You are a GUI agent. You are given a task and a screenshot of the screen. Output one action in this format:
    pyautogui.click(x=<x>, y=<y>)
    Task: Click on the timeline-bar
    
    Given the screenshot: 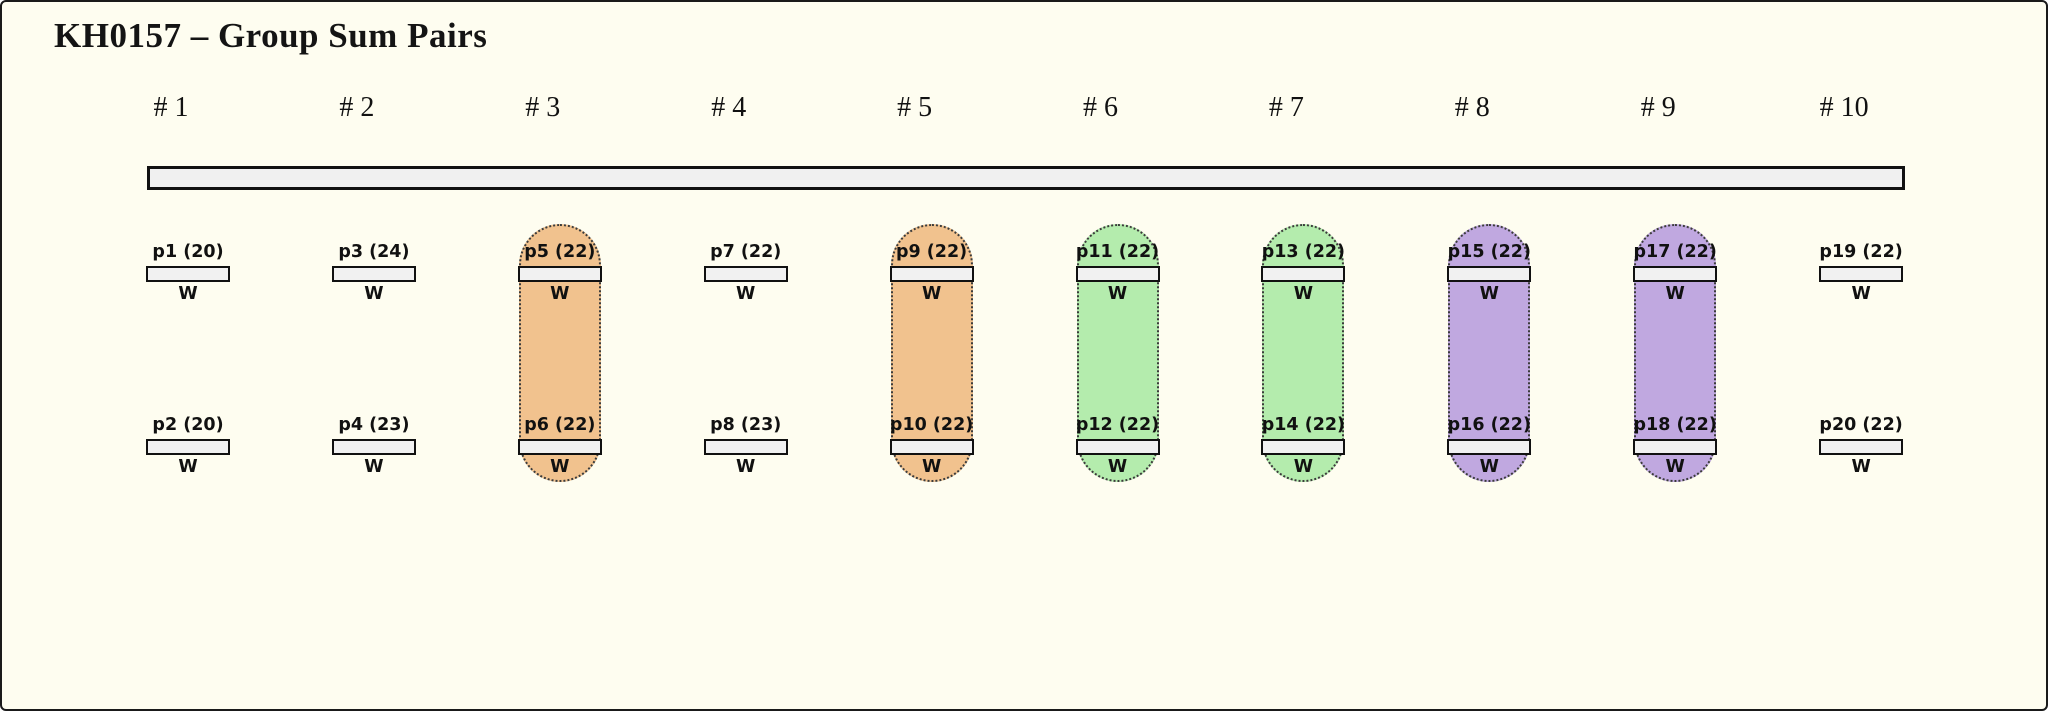 What is the action you would take?
    pyautogui.click(x=1026, y=178)
    